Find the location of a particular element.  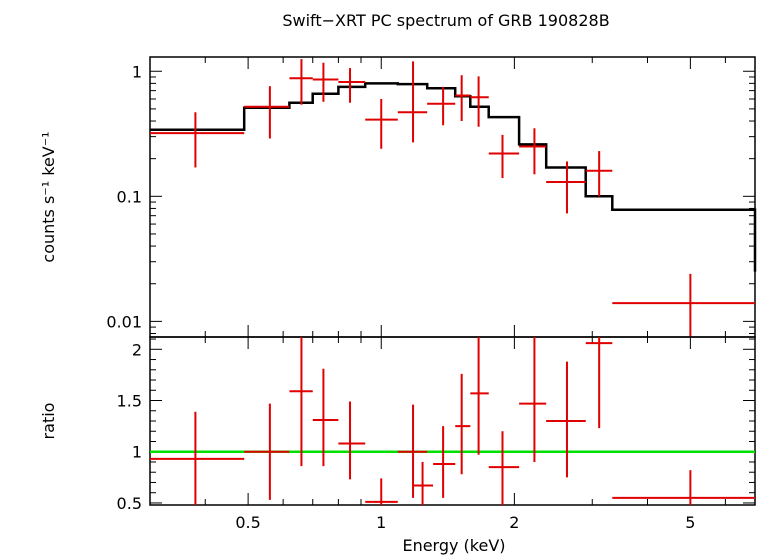

x-axis-label: Energy (keV) is located at coordinates (453, 545).